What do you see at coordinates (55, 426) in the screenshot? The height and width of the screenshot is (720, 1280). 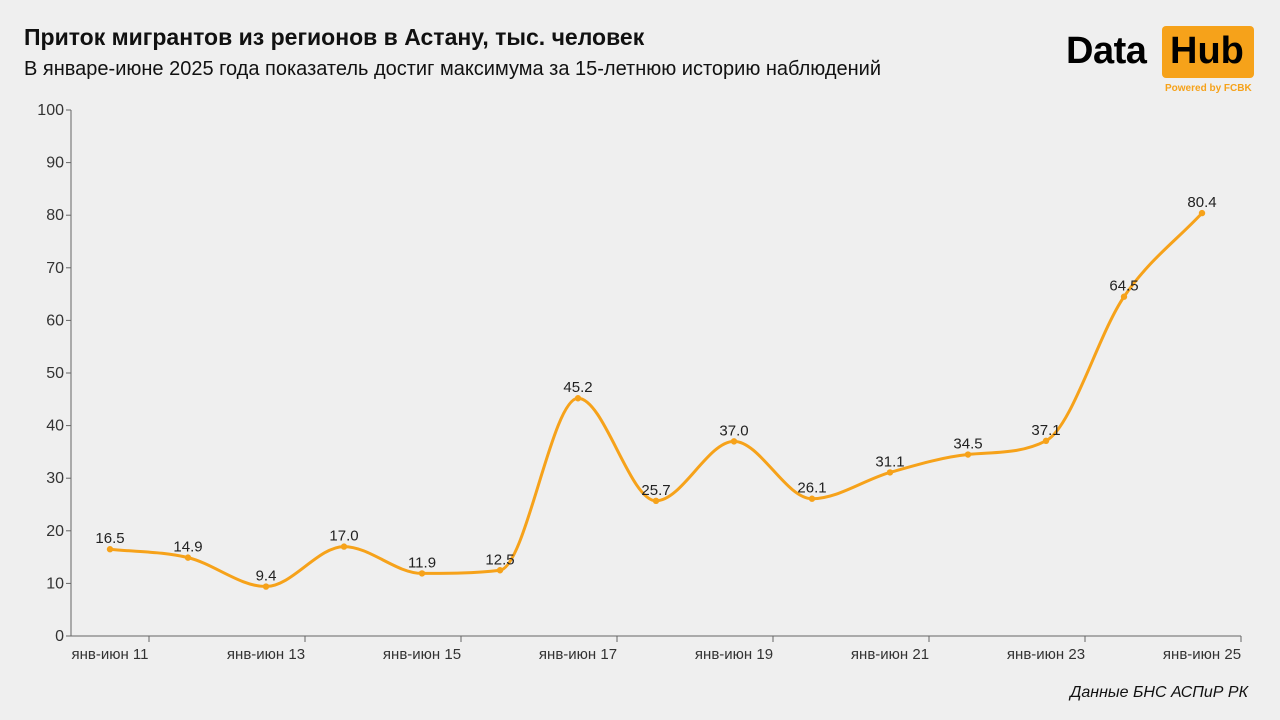 I see `y-tick-label: 40` at bounding box center [55, 426].